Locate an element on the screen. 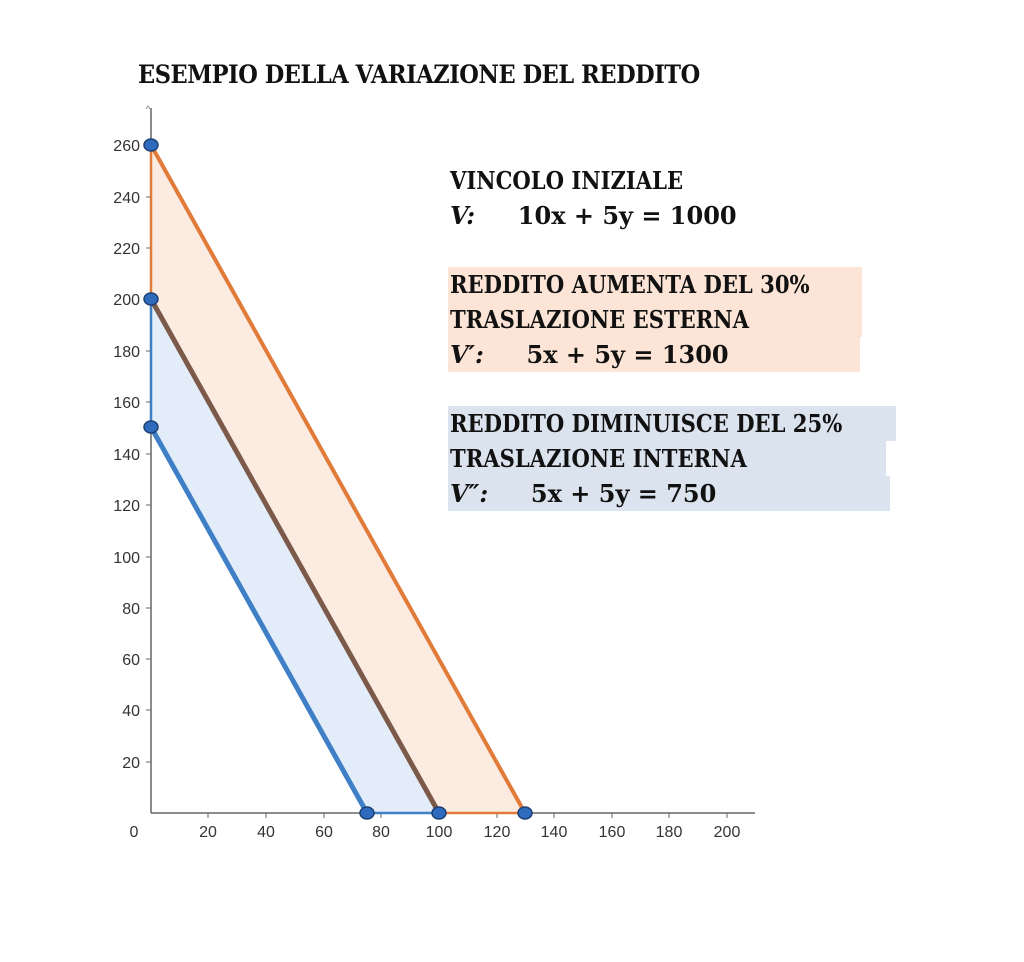  svg-text: 0 is located at coordinates (134, 832).